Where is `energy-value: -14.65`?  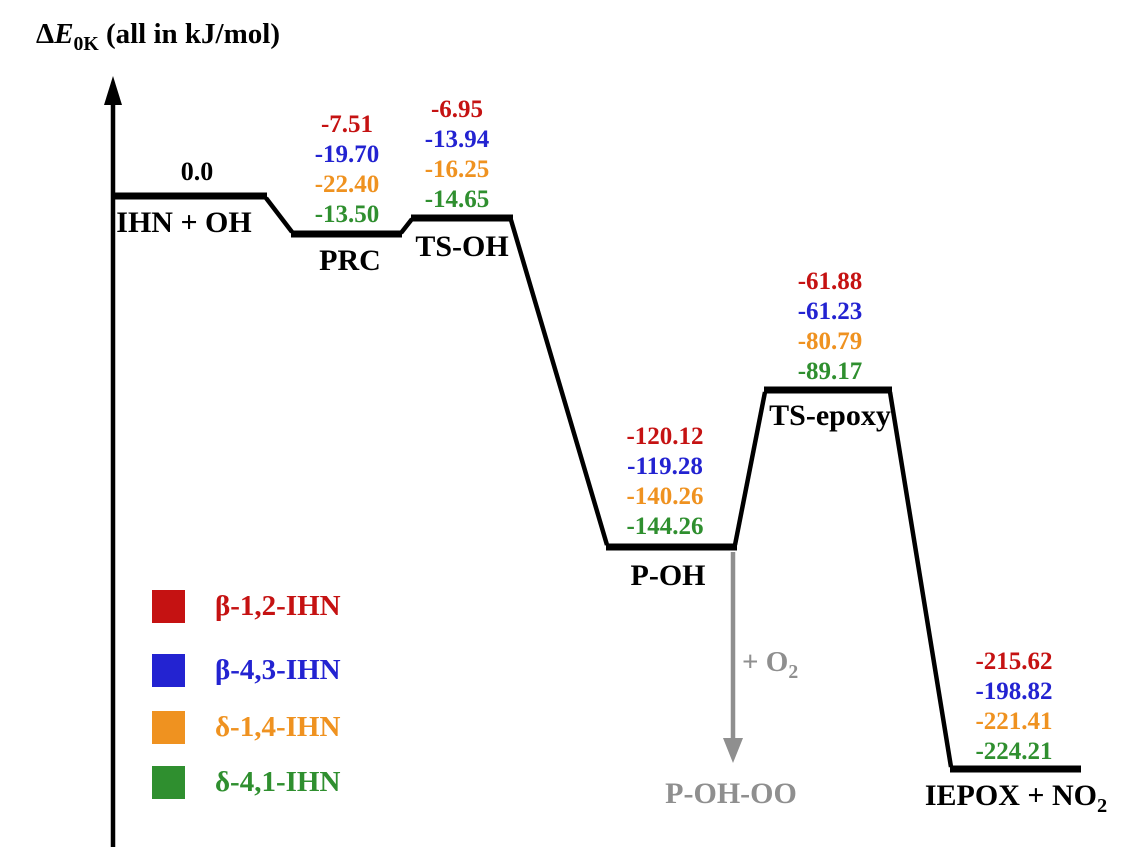
energy-value: -14.65 is located at coordinates (457, 199).